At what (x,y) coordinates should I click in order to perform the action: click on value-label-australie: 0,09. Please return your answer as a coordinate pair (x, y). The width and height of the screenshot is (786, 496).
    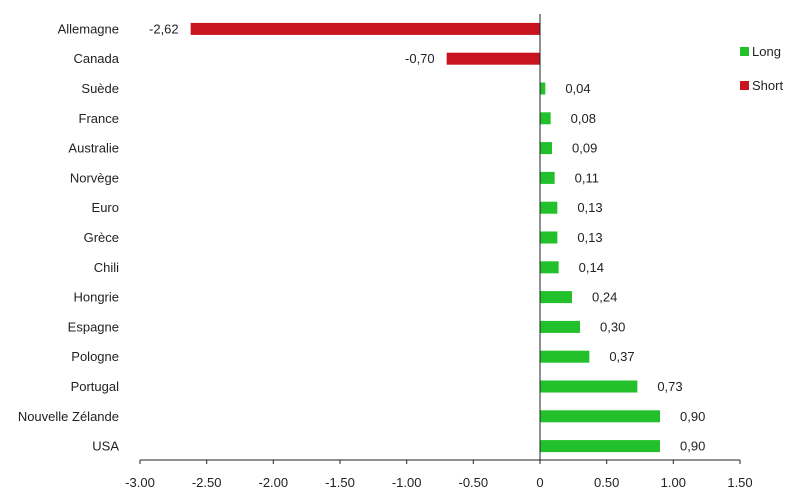
    Looking at the image, I should click on (584, 148).